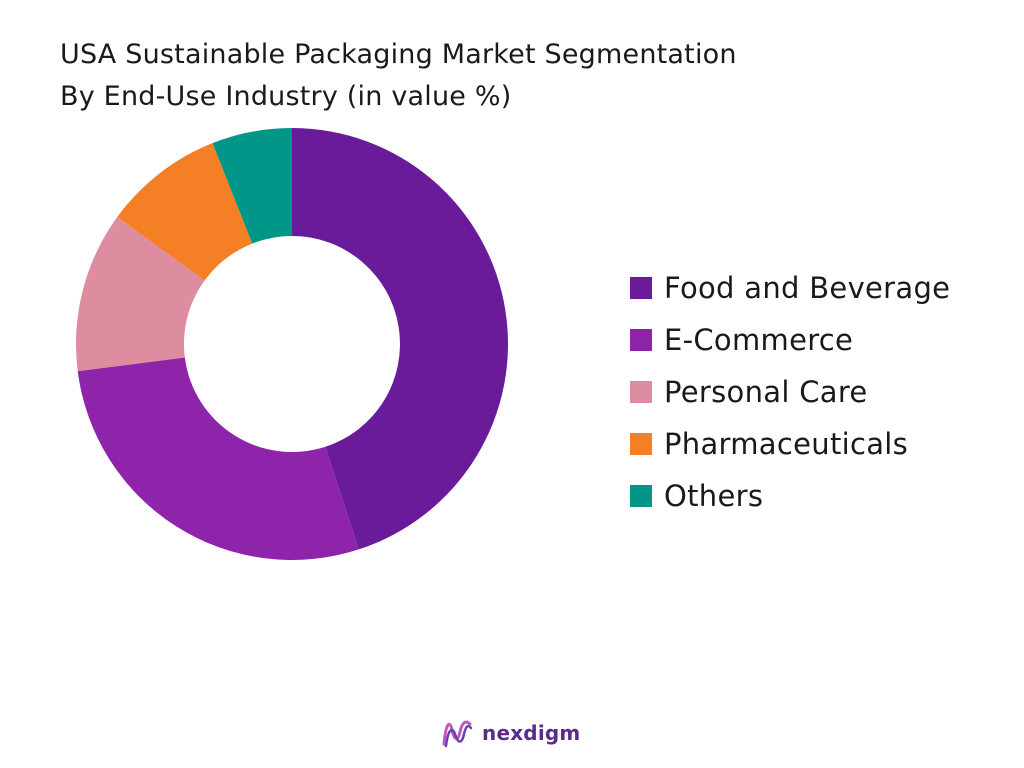  Describe the element at coordinates (714, 496) in the screenshot. I see `legend-label-others: Others` at that location.